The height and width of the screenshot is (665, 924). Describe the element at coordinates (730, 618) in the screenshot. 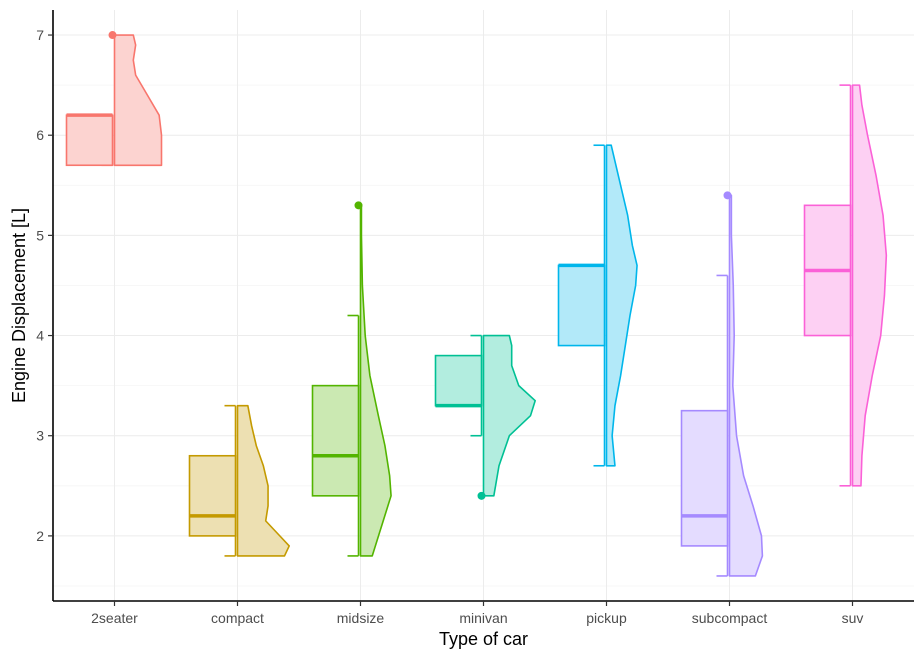

I see `x-tick-label: subcompact` at that location.